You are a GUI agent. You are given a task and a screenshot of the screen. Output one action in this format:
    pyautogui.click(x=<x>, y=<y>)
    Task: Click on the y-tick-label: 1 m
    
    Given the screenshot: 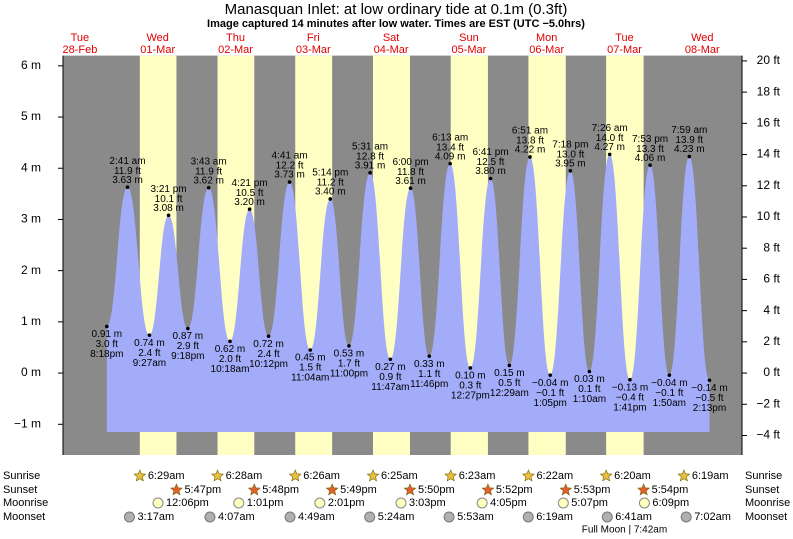 What is the action you would take?
    pyautogui.click(x=31, y=321)
    